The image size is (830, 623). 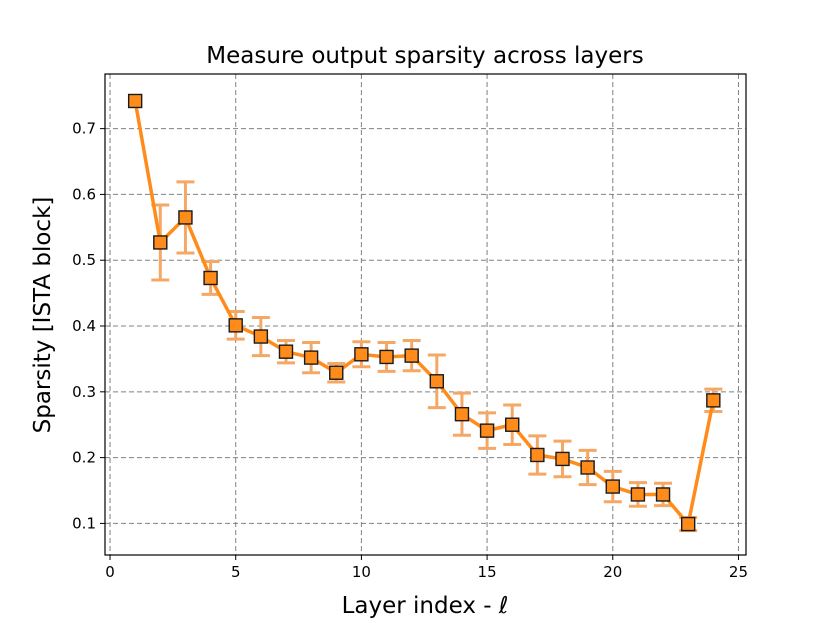 I want to click on x-tick-label: 5, so click(x=236, y=572).